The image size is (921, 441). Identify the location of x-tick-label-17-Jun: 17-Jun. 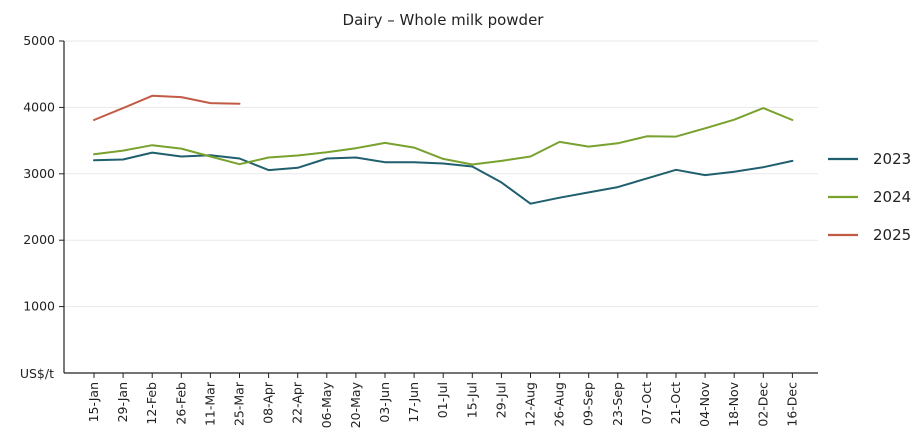
(413, 402).